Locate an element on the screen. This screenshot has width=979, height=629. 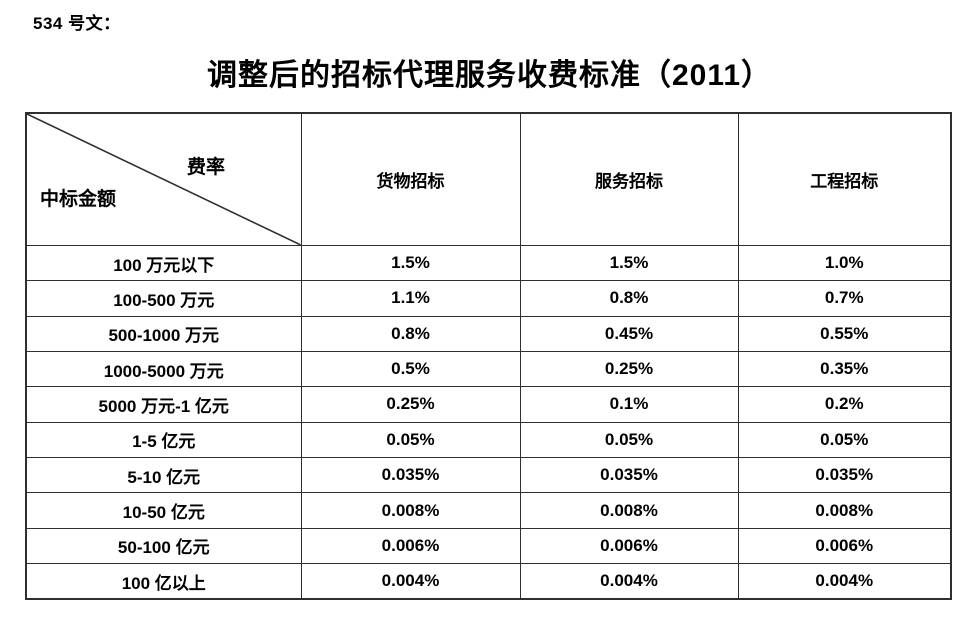
table-row: 5-10 亿元 0.035% 0.035% 0.035% is located at coordinates (488, 475).